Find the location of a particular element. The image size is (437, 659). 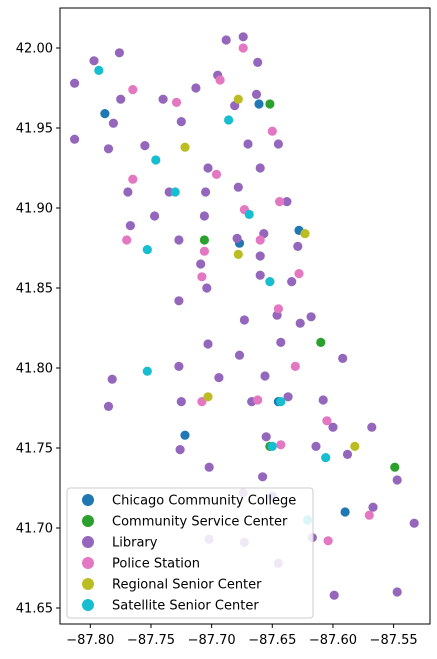

y-axis: 41.65 41.70 41.75 41.80 41.85 41.90 41.95 42.00 is located at coordinates (38, 329).